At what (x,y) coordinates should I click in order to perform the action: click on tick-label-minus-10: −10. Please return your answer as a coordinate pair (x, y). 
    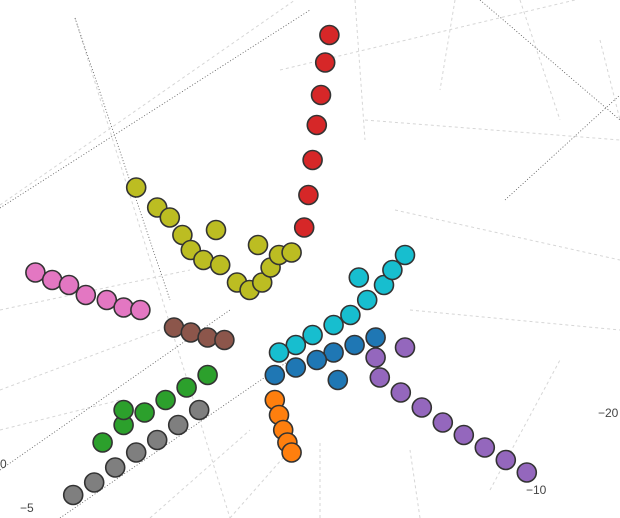
    Looking at the image, I should click on (536, 490).